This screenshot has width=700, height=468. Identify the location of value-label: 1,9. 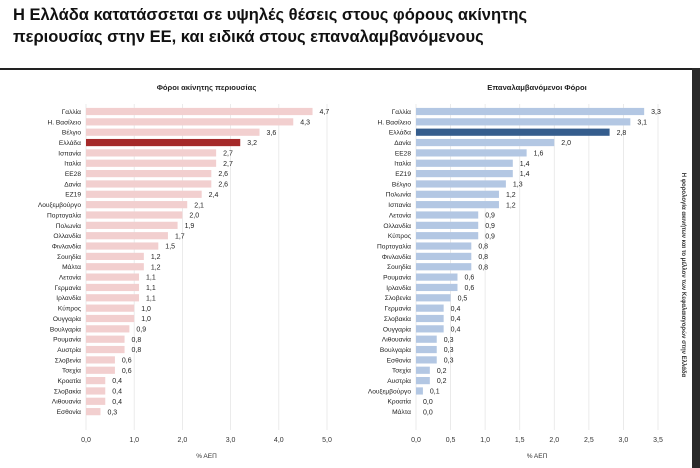
(190, 226).